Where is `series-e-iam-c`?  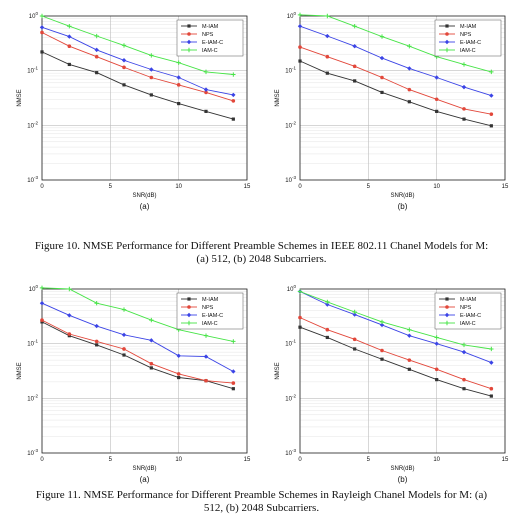
series-e-iam-c is located at coordinates (137, 337).